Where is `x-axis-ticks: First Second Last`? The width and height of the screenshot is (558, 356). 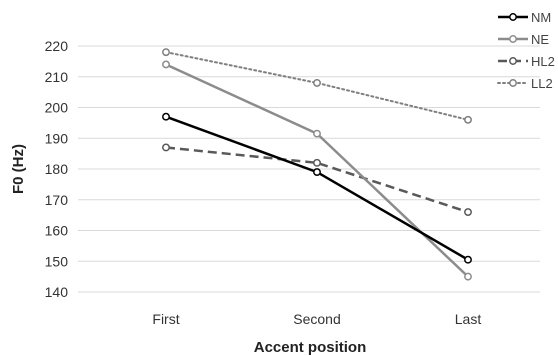
x-axis-ticks: First Second Last is located at coordinates (316, 319).